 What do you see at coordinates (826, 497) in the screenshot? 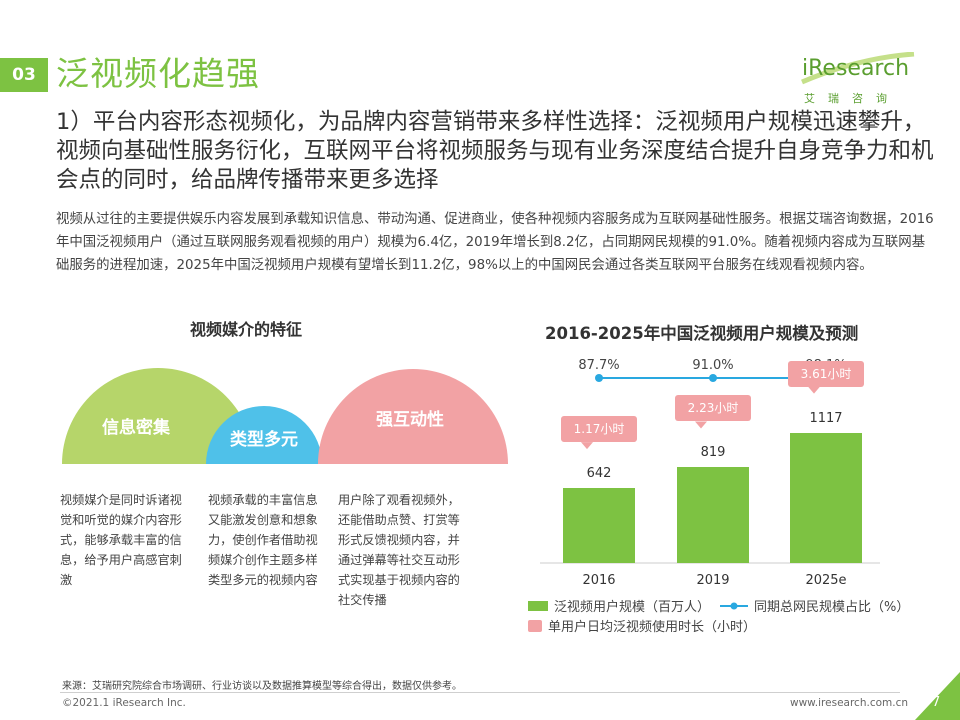
I see `bar-2025e` at bounding box center [826, 497].